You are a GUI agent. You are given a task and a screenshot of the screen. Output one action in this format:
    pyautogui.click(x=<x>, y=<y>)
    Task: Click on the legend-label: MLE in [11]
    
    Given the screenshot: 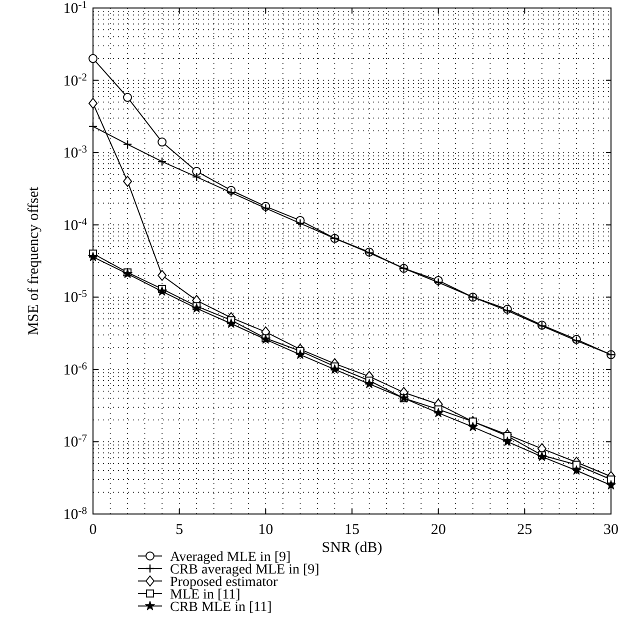 What is the action you would take?
    pyautogui.click(x=205, y=595)
    